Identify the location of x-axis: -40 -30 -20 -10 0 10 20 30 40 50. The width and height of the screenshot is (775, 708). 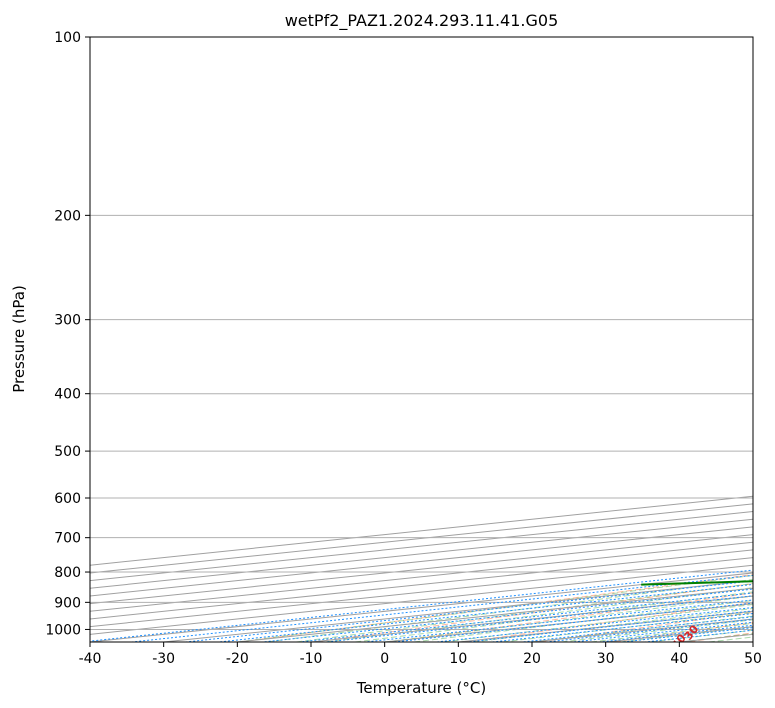
(420, 654).